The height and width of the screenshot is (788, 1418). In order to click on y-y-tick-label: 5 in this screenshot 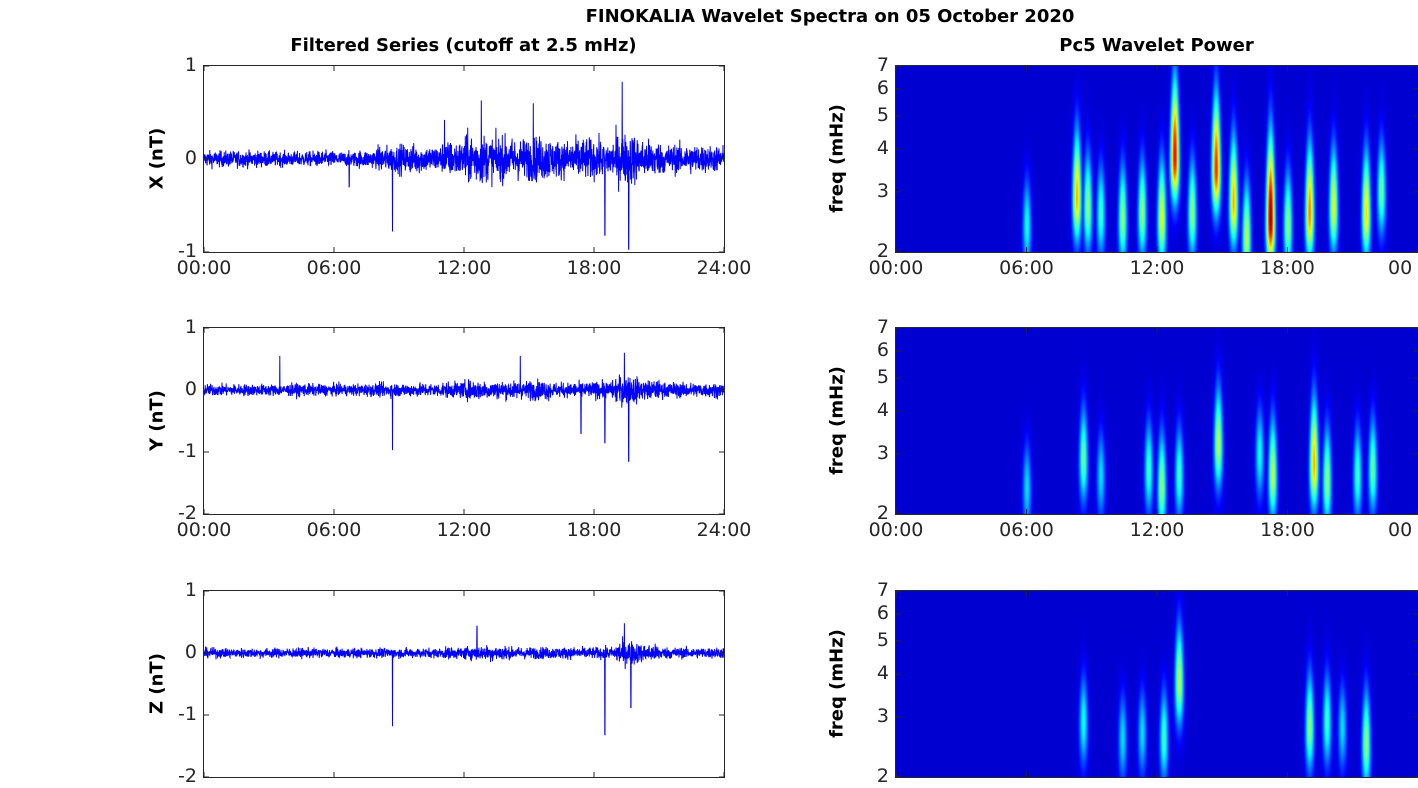, I will do `click(882, 376)`.